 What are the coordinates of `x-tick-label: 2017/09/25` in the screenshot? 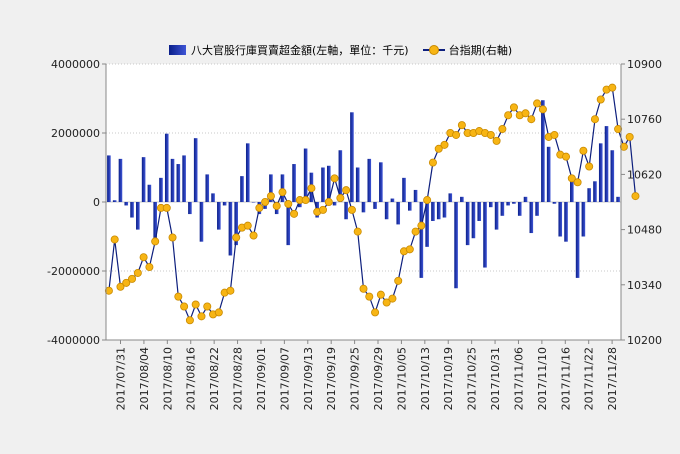 It's located at (355, 378).